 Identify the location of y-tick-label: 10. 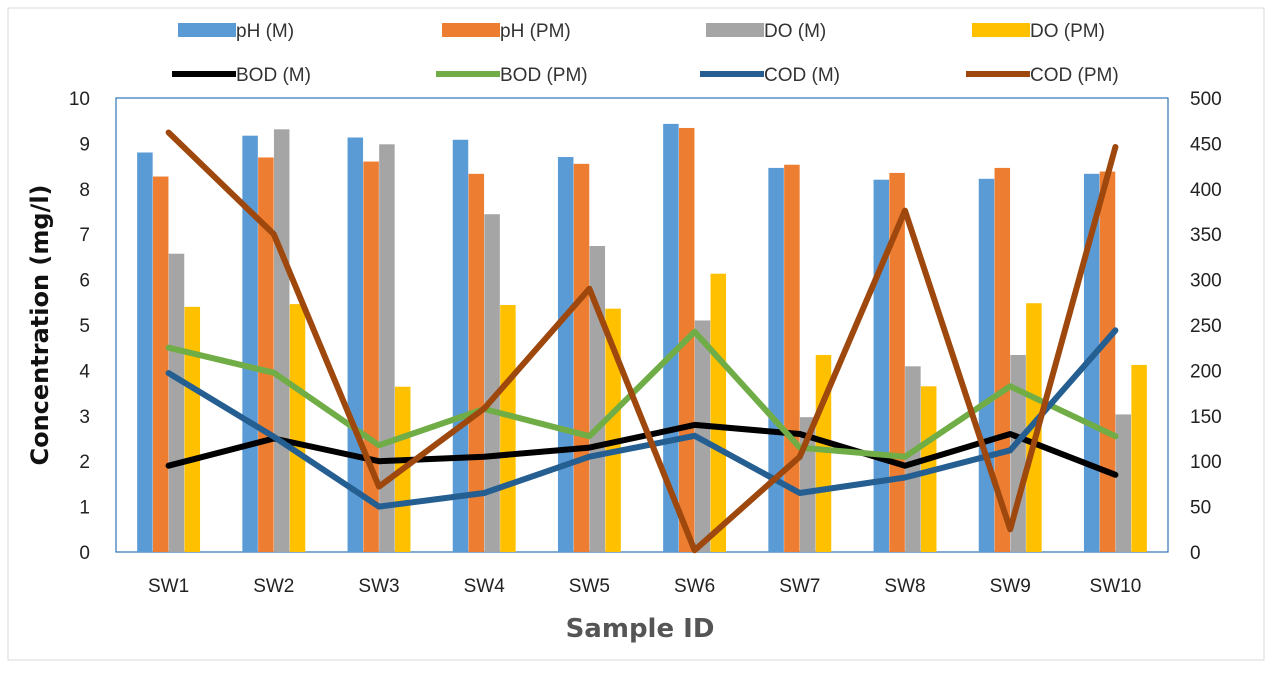
(79, 99).